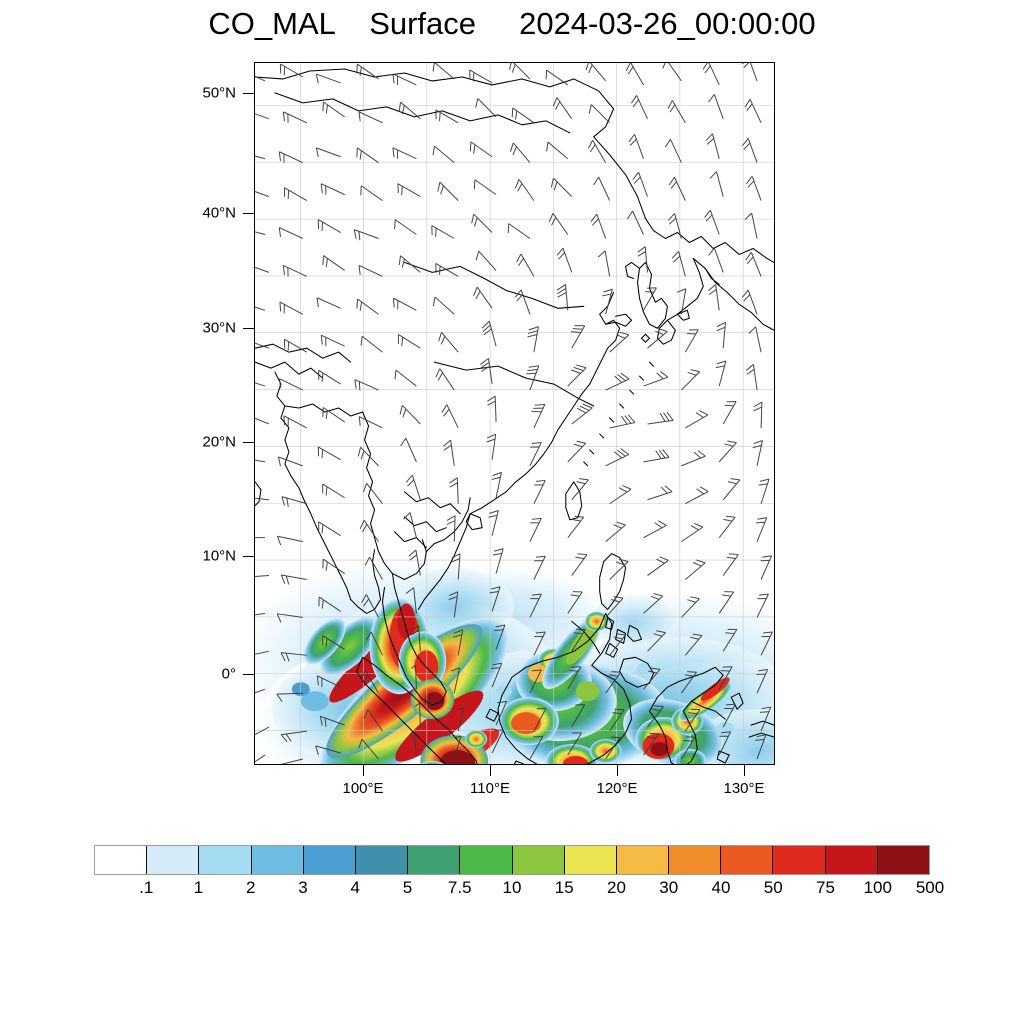 Image resolution: width=1024 pixels, height=1024 pixels. I want to click on ytick-50N, so click(248, 94).